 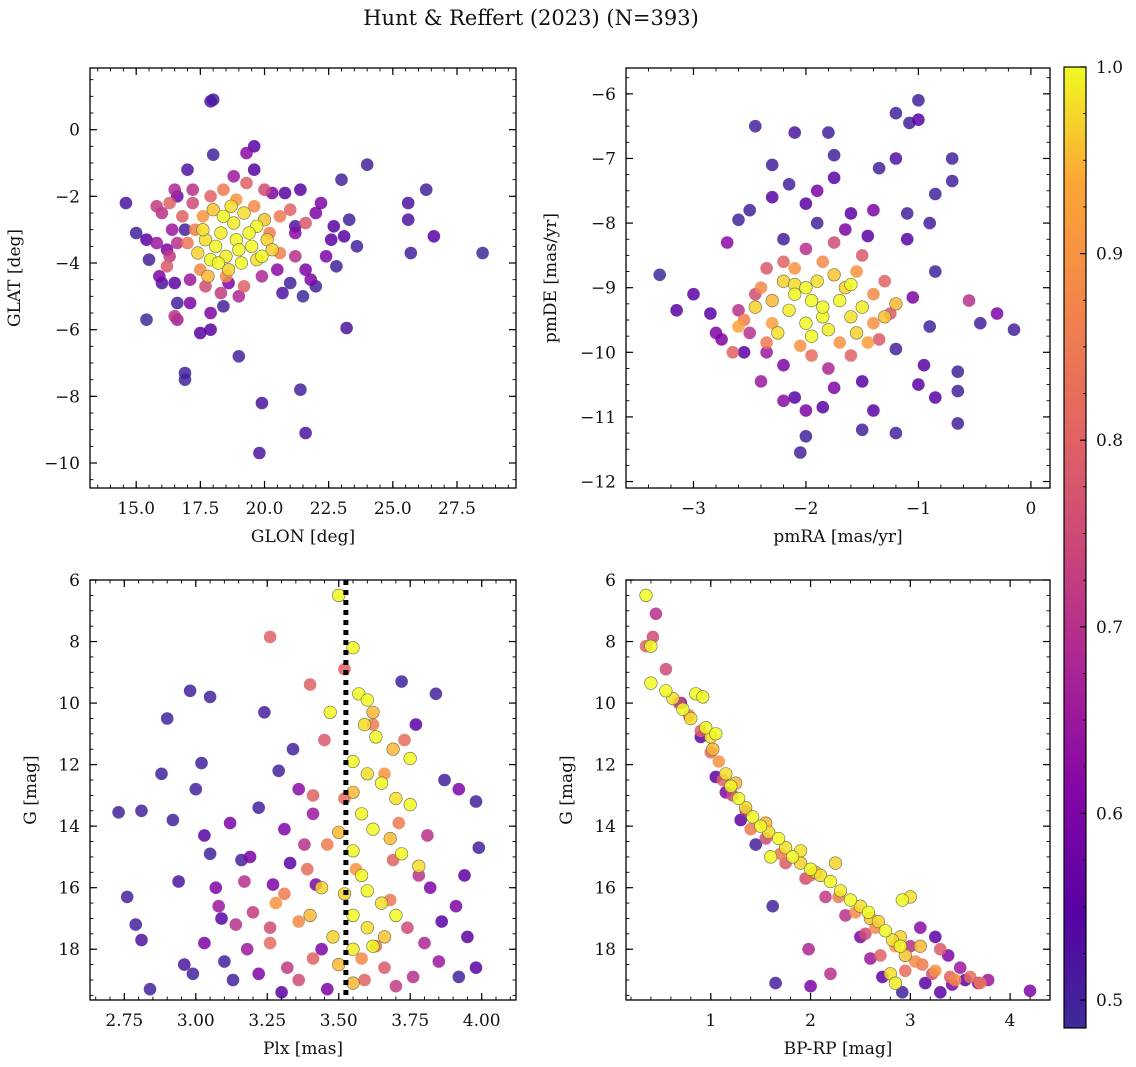 What do you see at coordinates (136, 509) in the screenshot?
I see `x-tick-label: 15.0` at bounding box center [136, 509].